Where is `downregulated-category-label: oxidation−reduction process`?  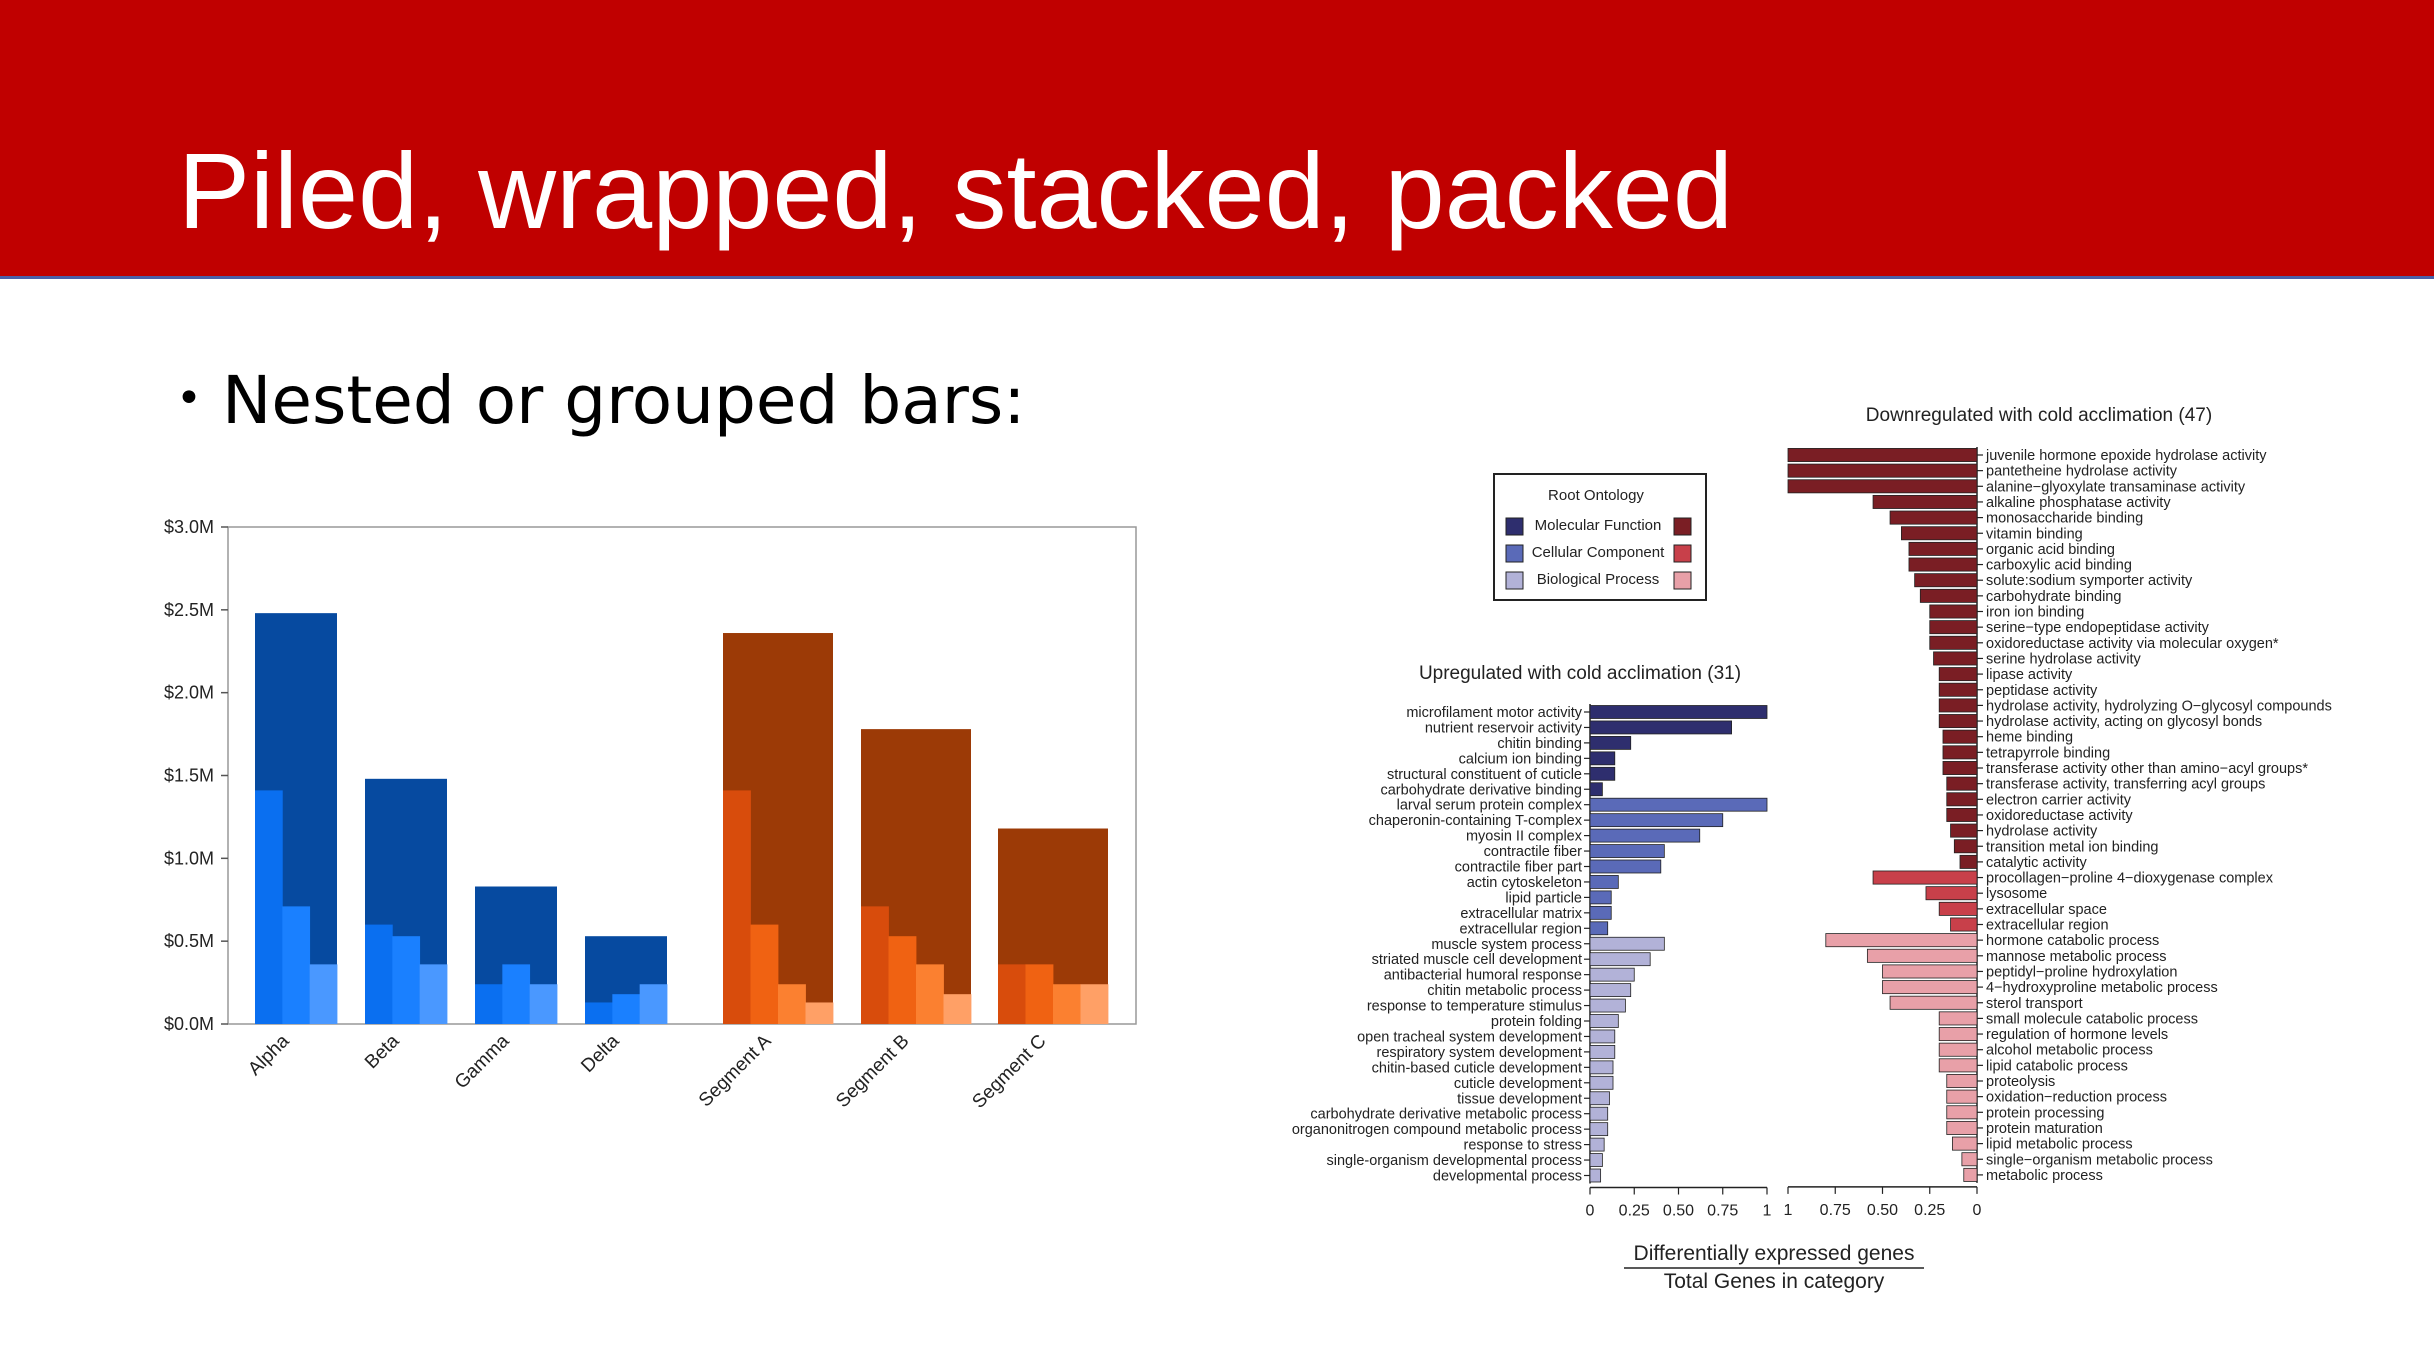 downregulated-category-label: oxidation−reduction process is located at coordinates (2076, 1098).